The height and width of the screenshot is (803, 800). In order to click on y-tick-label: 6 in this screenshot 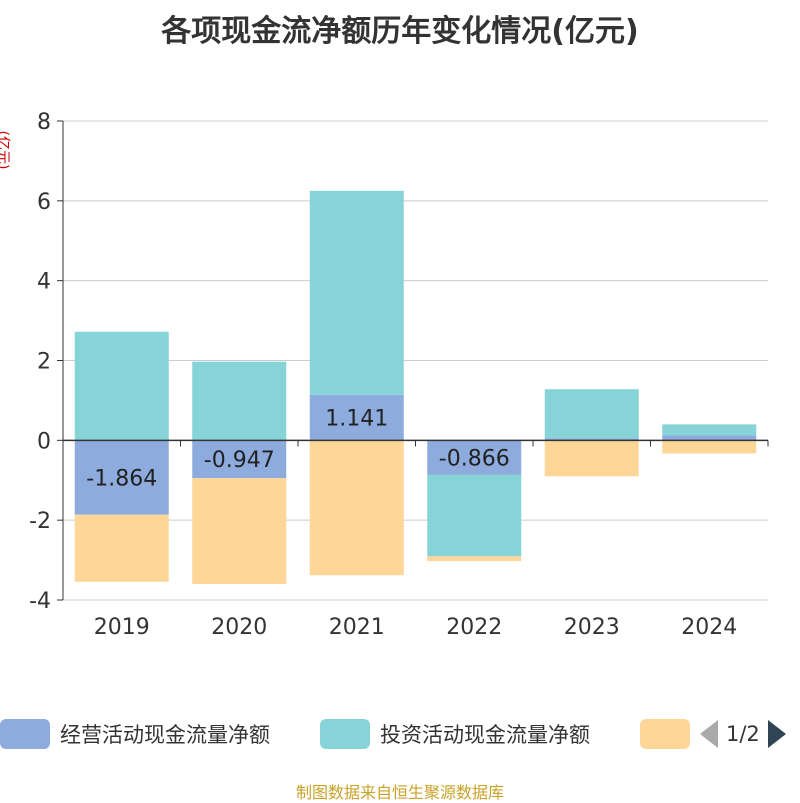, I will do `click(44, 202)`.